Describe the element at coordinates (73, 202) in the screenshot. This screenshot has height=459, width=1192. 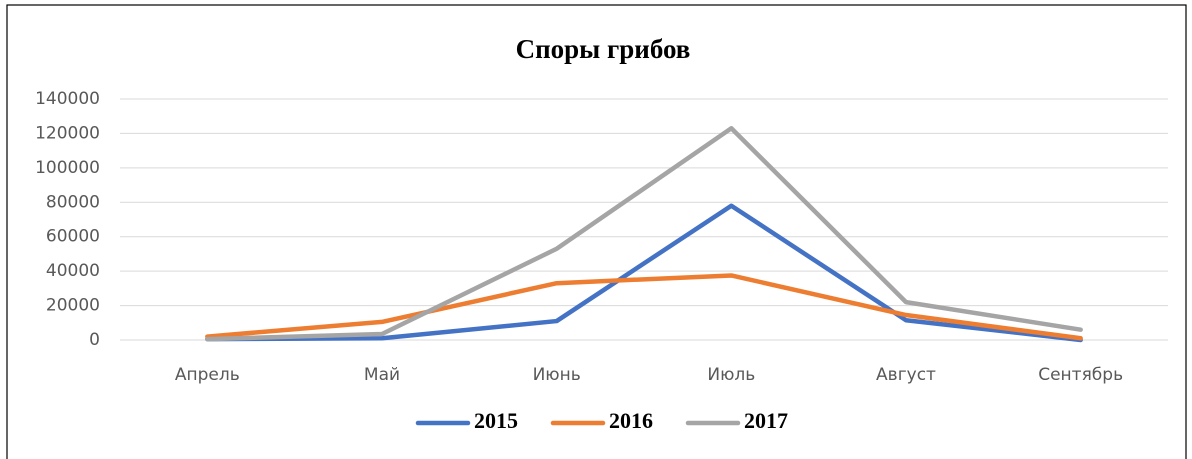
I see `y-tick-label: 80000` at that location.